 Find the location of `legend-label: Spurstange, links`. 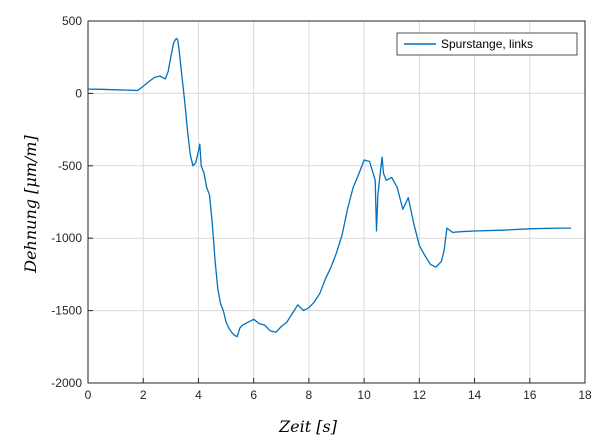

legend-label: Spurstange, links is located at coordinates (487, 44).